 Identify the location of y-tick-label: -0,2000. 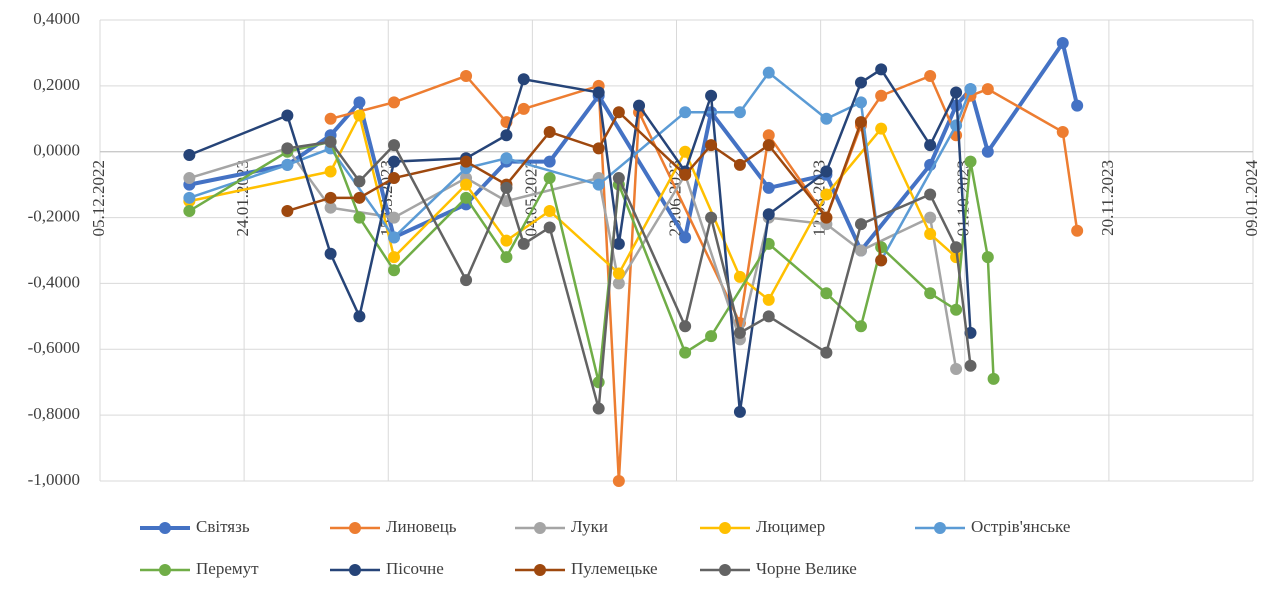
(54, 215).